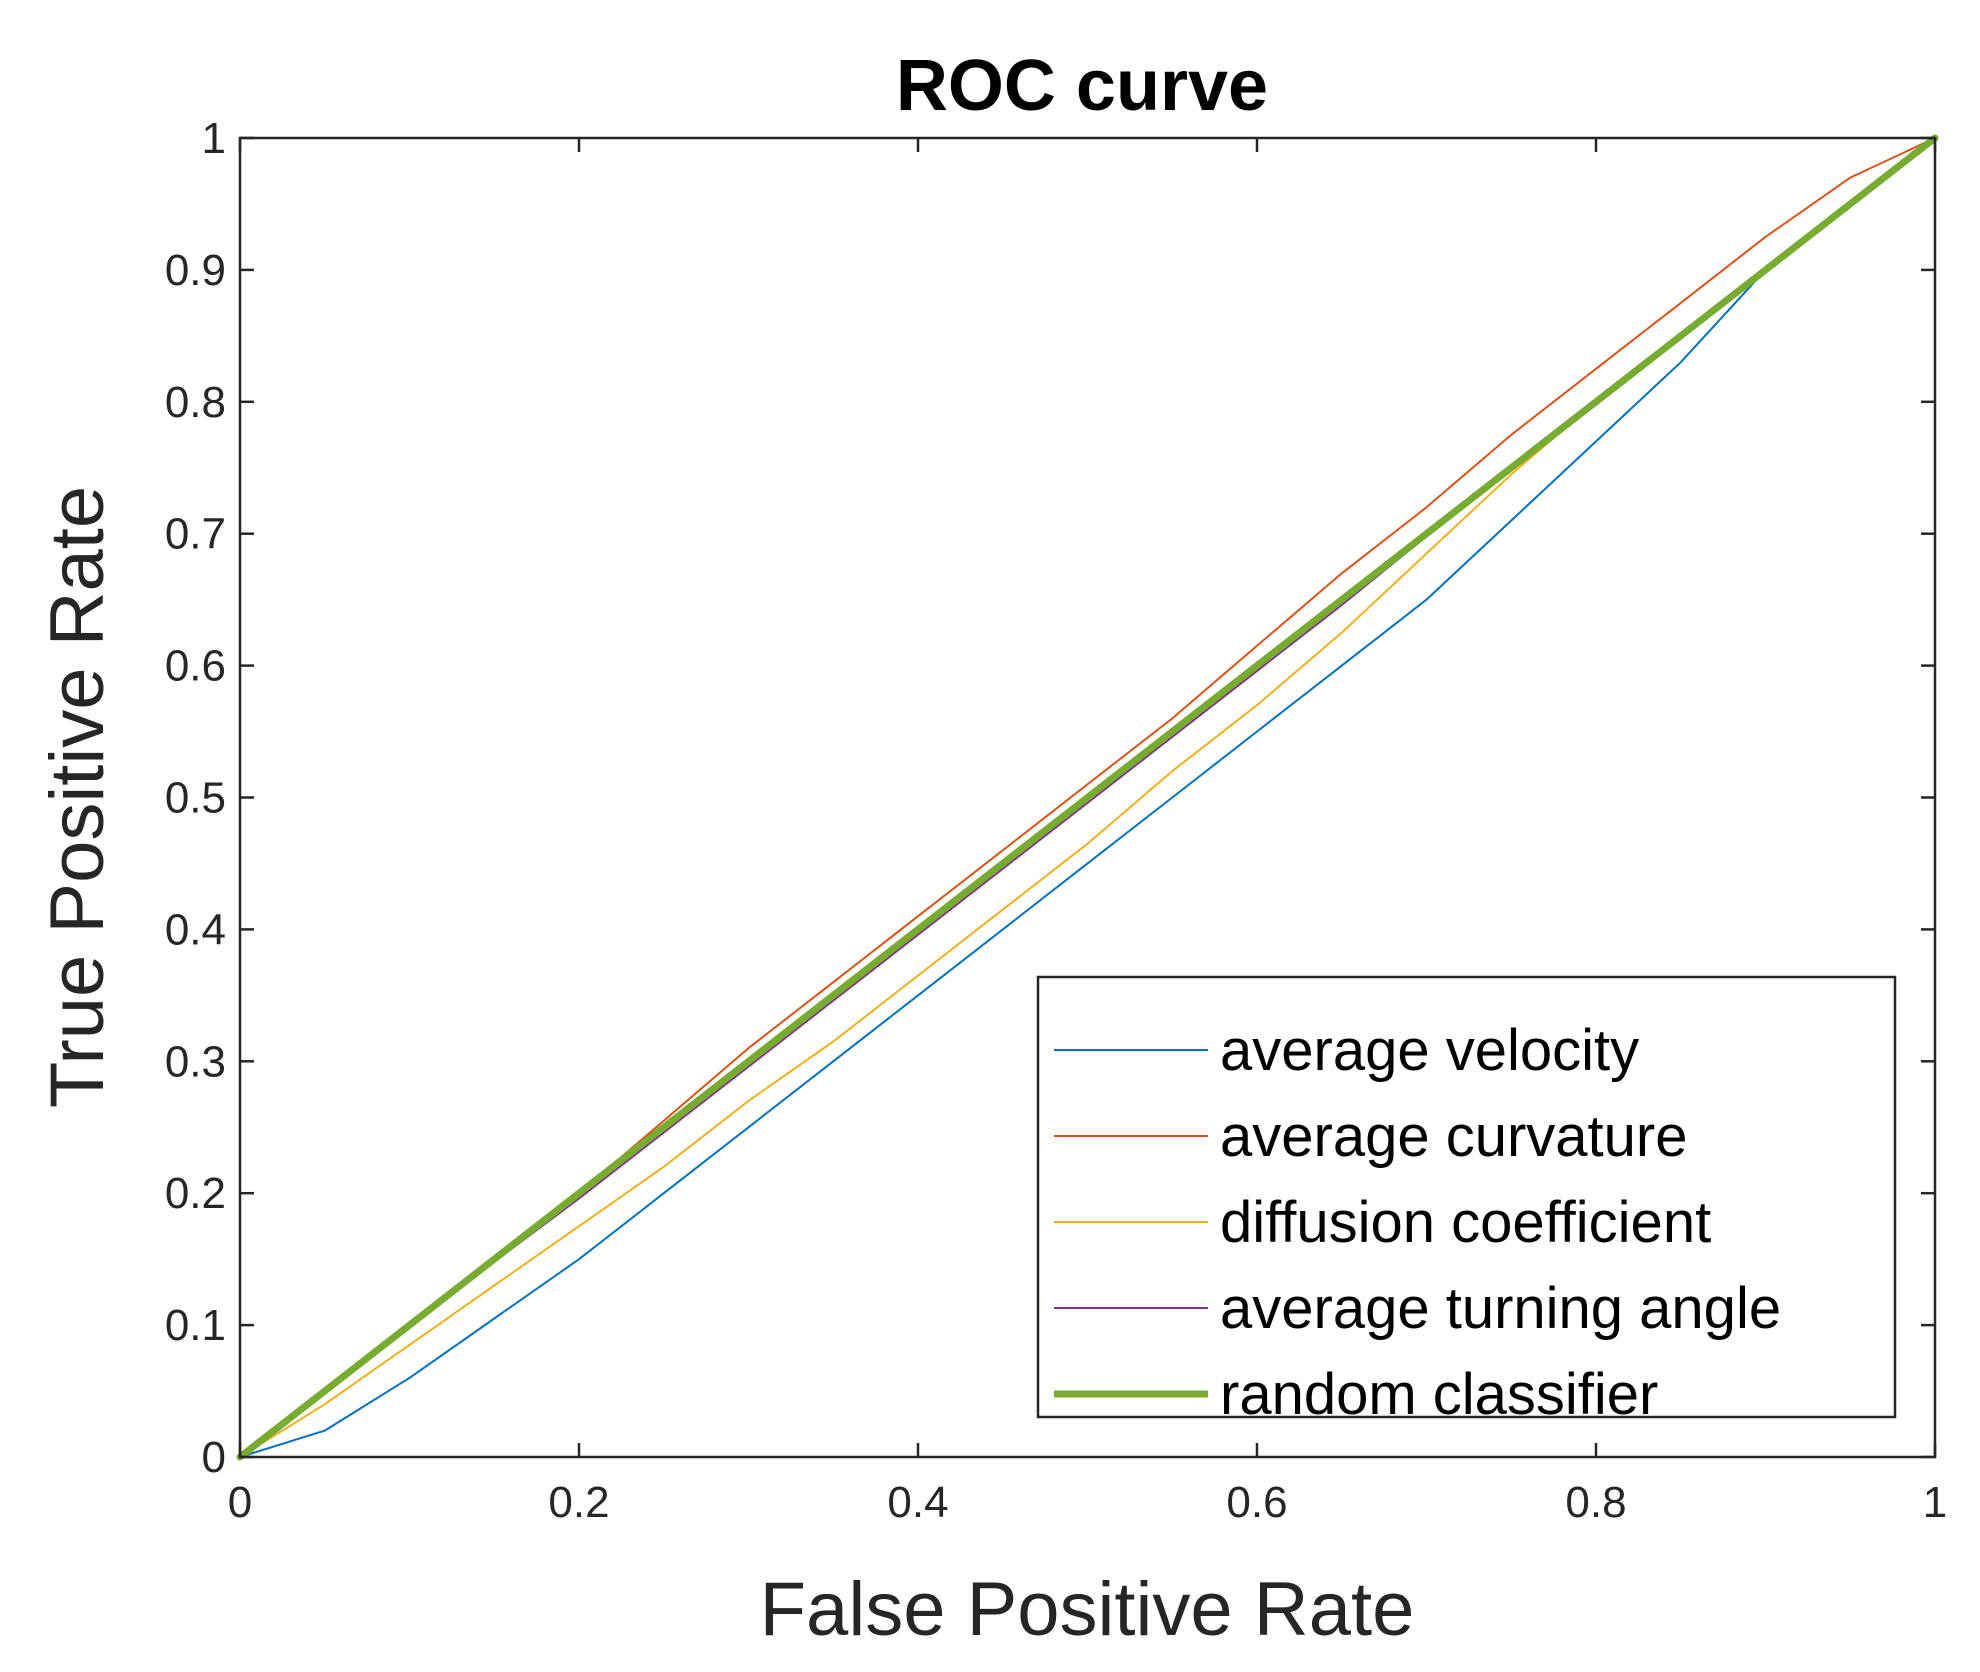 Image resolution: width=1980 pixels, height=1672 pixels. I want to click on legend-label: diffusion coefficient, so click(1465, 1222).